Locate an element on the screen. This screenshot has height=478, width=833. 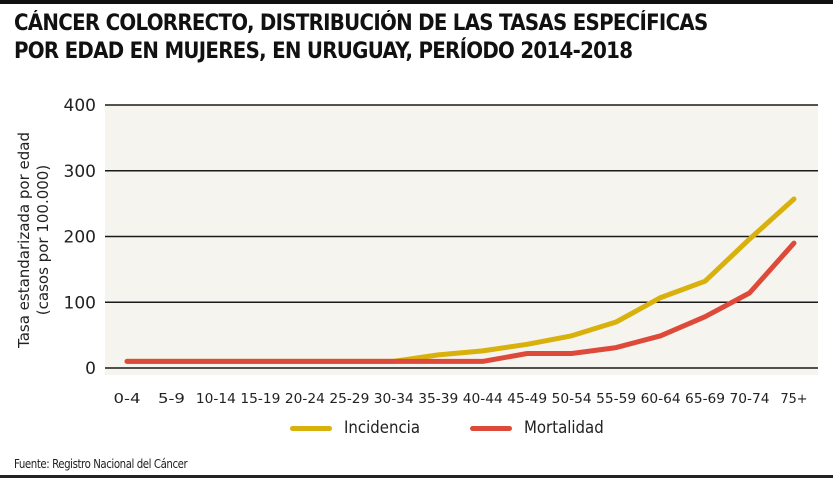
x-tick-label-70-74: 70-74 is located at coordinates (750, 399).